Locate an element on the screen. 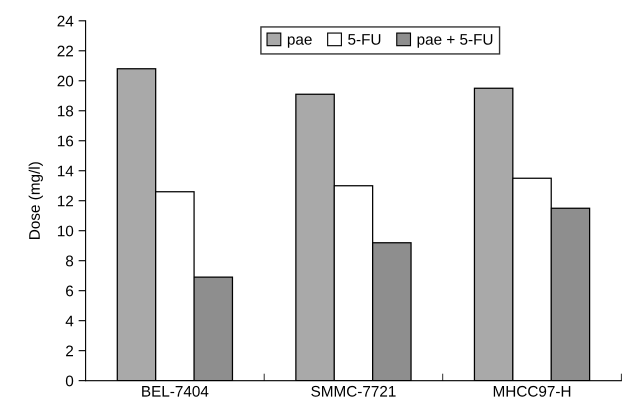  y-tick-label: 16 is located at coordinates (66, 141).